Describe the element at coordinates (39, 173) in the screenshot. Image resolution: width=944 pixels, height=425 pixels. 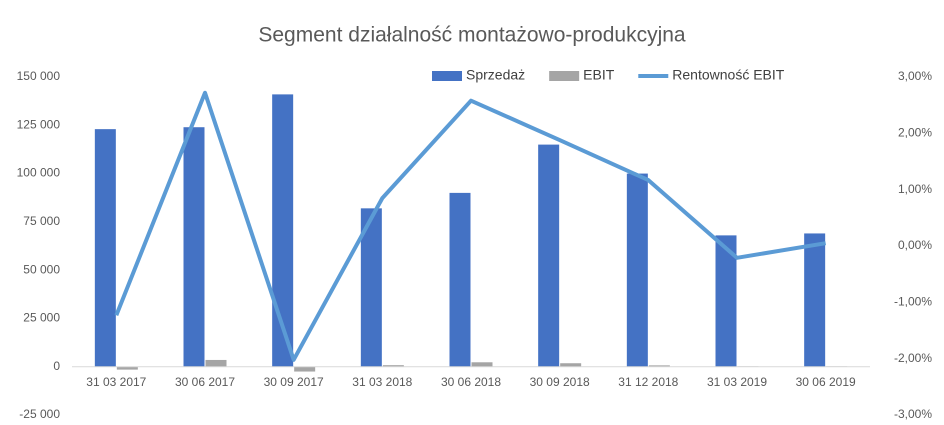
I see `y-tick-label: 100 000` at that location.